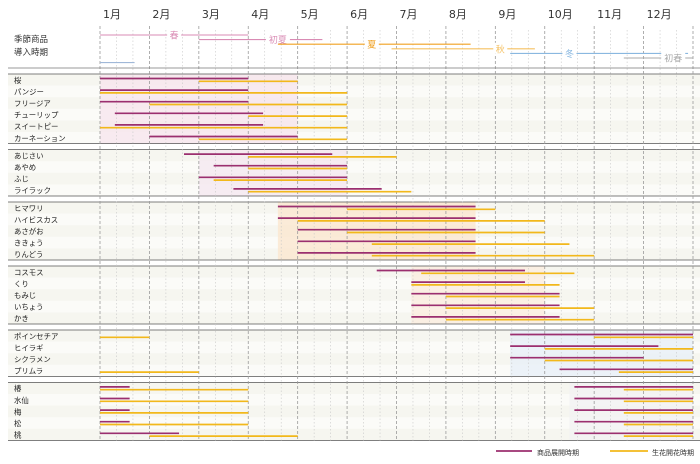 The image size is (700, 464). Describe the element at coordinates (18, 423) in the screenshot. I see `item-label: 松` at that location.